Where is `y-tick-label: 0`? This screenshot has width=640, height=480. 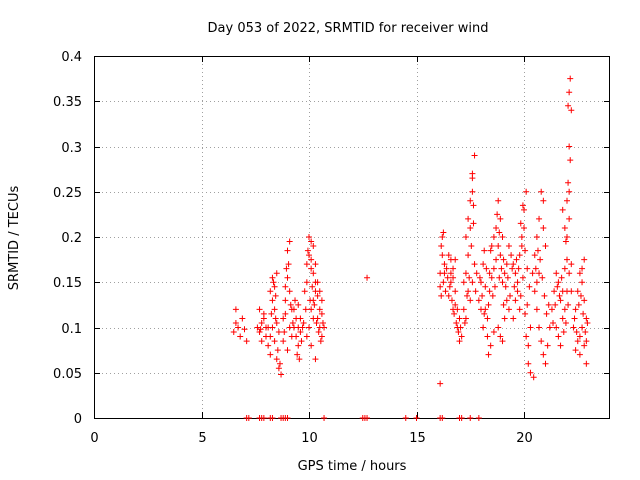 y-tick-label: 0 is located at coordinates (78, 419).